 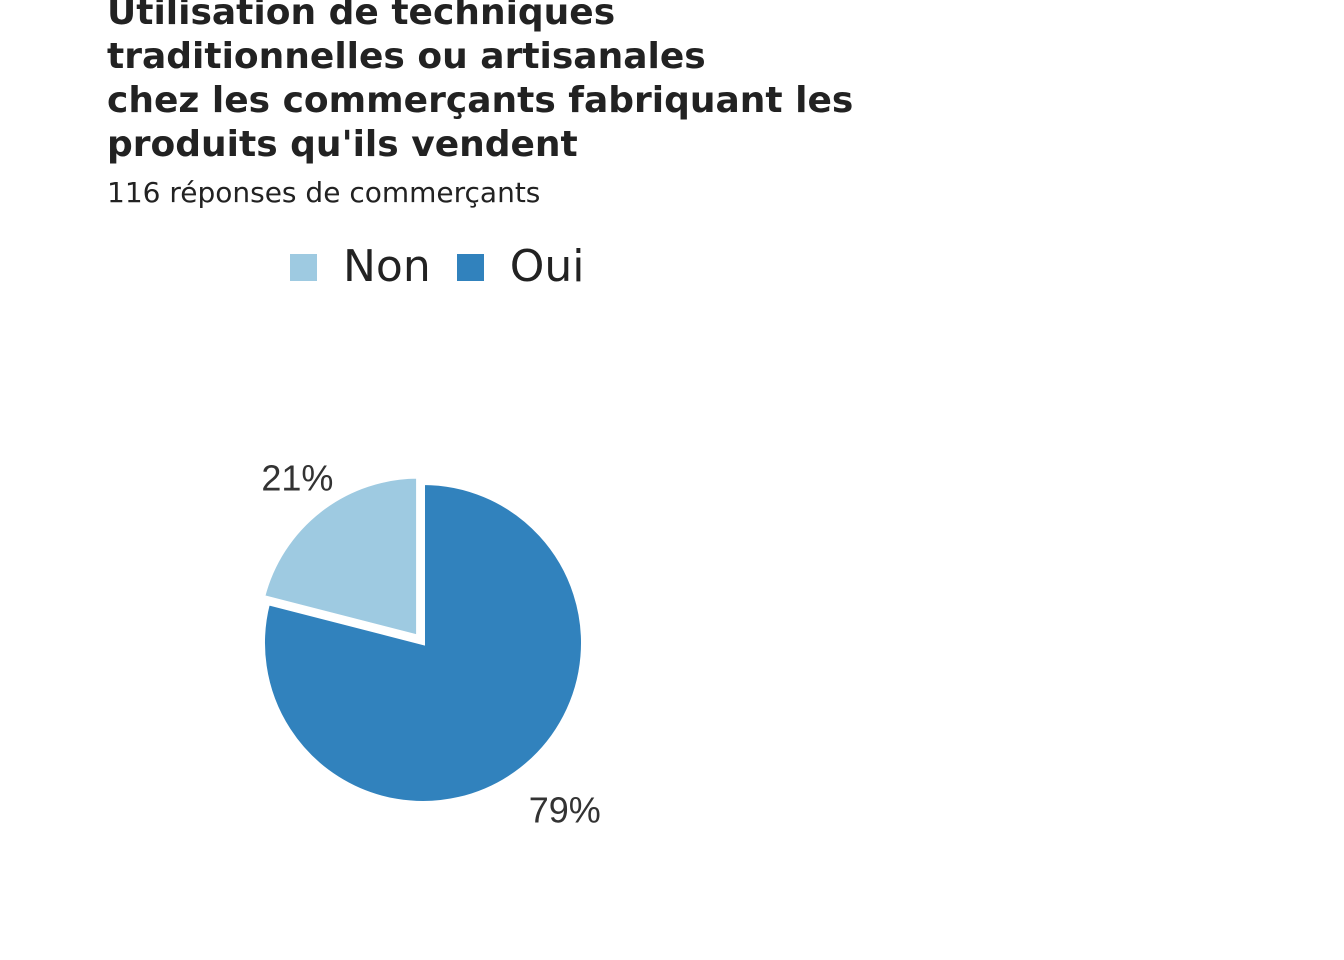 I want to click on data-label-oui: 79%, so click(x=565, y=809).